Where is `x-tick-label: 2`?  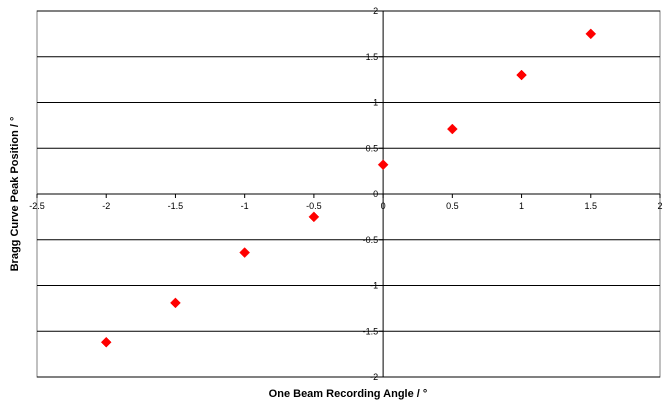
x-tick-label: 2 is located at coordinates (659, 206).